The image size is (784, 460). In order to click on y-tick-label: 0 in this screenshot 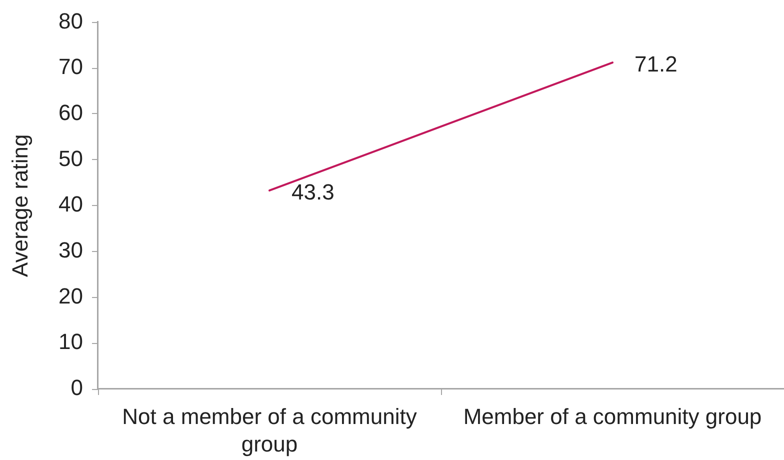, I will do `click(76, 387)`.